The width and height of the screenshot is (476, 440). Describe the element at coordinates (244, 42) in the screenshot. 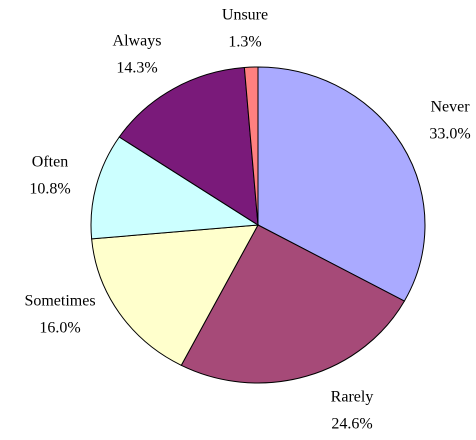

I see `slice-value-label: 1.3%` at that location.